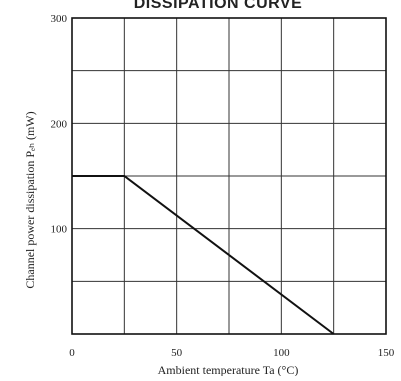 This screenshot has height=381, width=401. What do you see at coordinates (228, 369) in the screenshot?
I see `x-axis-label: Ambient temperature Ta (°C)` at bounding box center [228, 369].